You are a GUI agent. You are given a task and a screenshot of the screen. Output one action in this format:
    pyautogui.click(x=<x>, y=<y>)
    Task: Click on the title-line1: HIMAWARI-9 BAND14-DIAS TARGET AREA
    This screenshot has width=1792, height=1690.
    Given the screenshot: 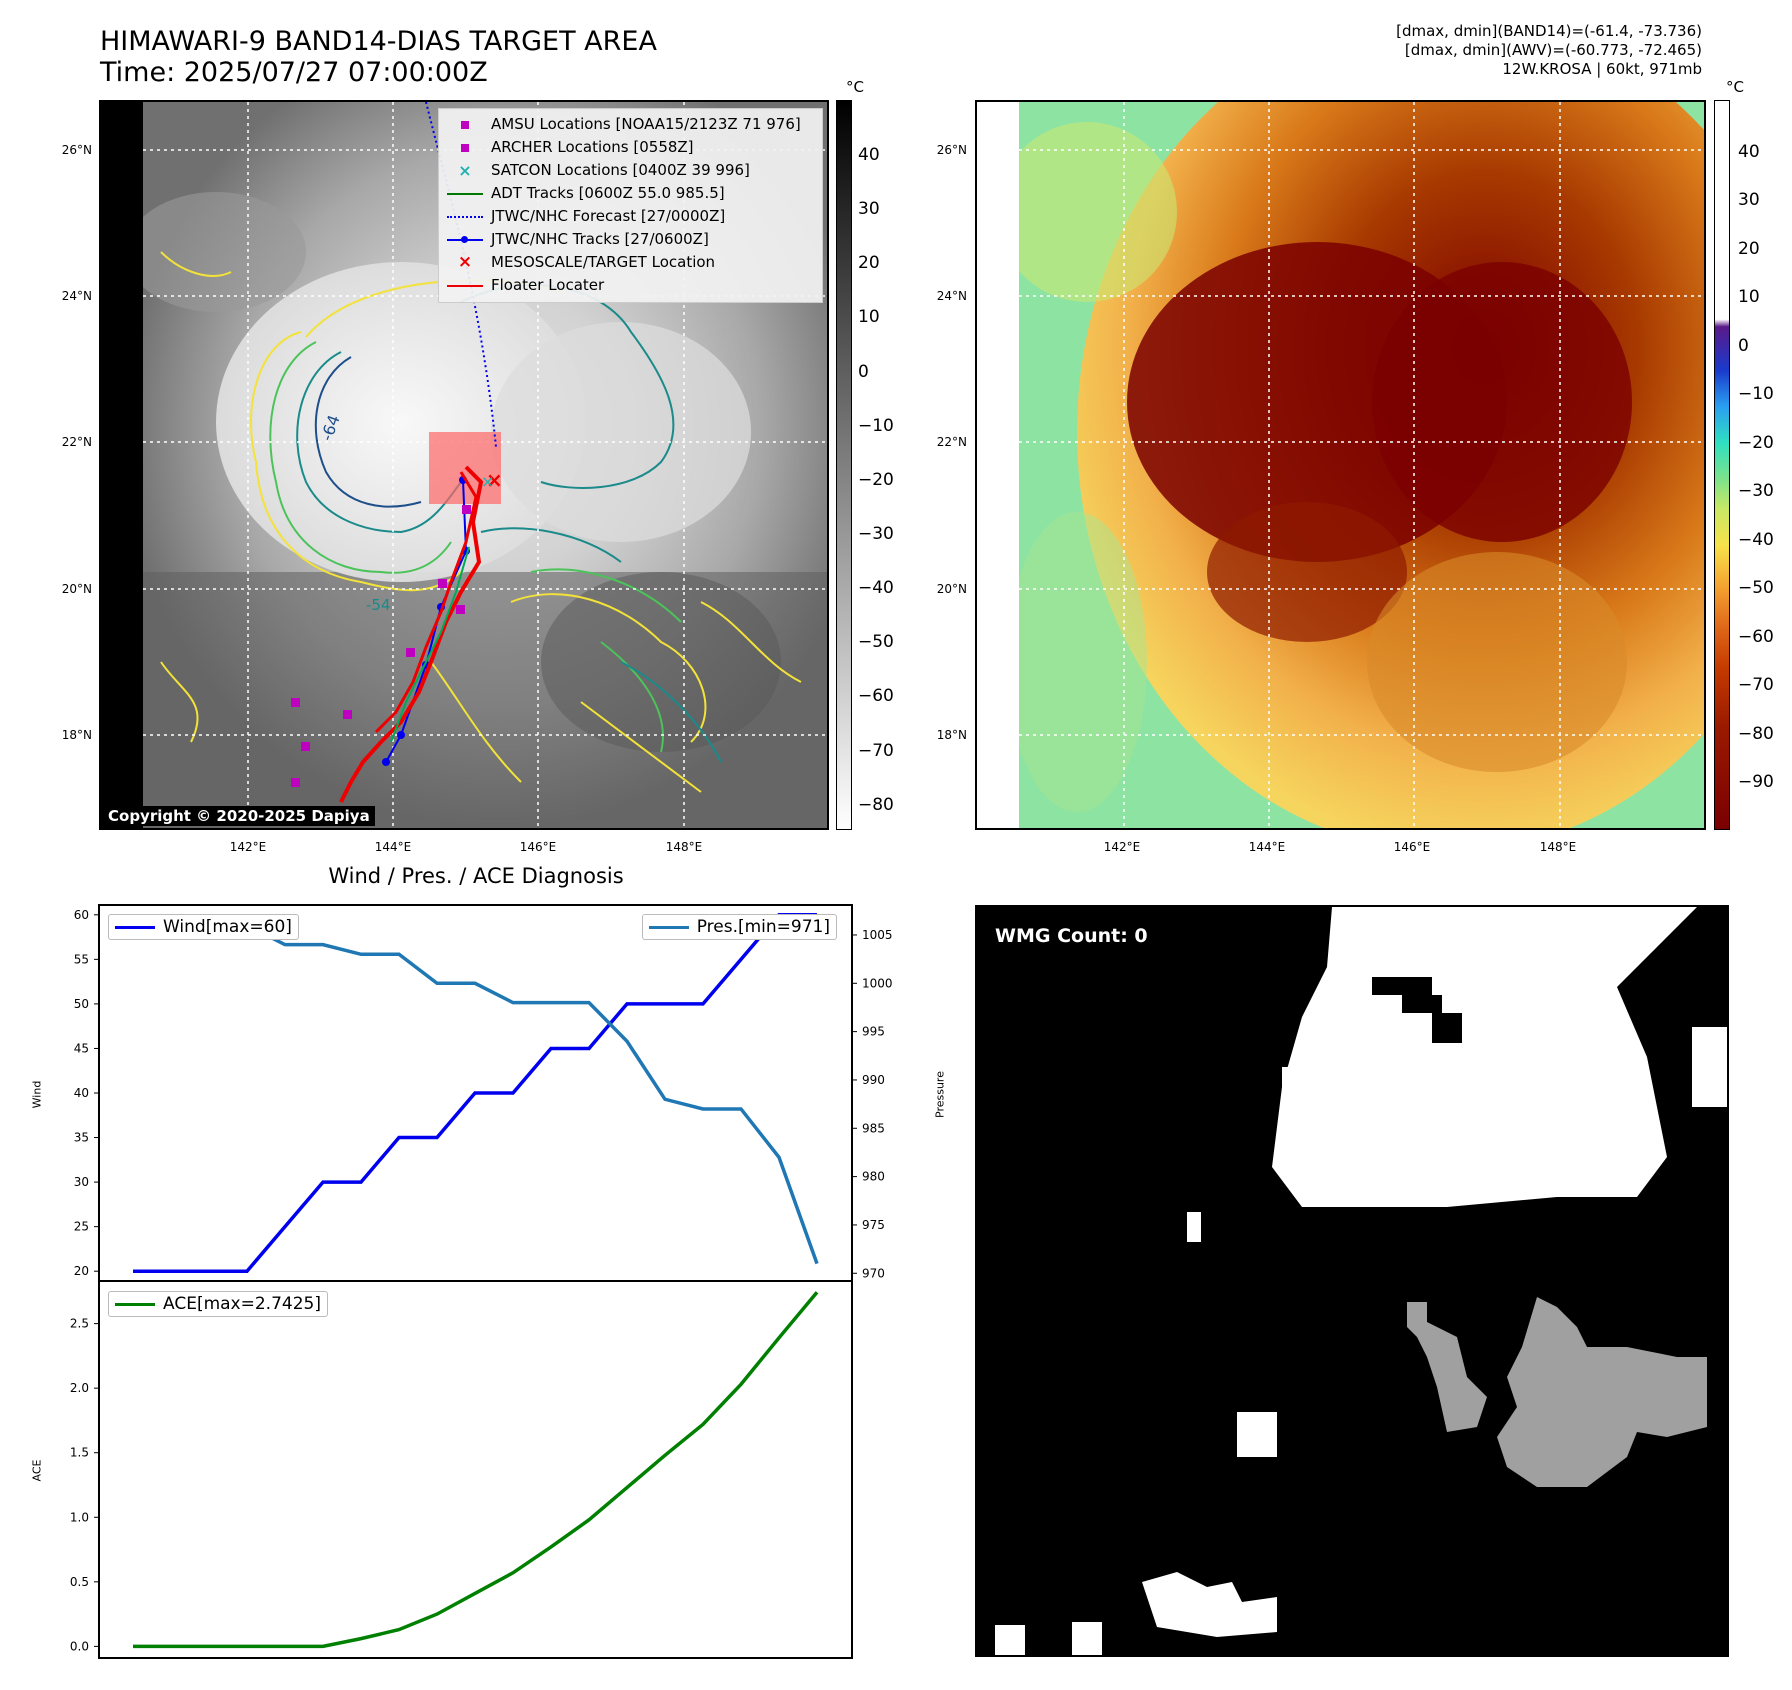 What is the action you would take?
    pyautogui.click(x=378, y=41)
    